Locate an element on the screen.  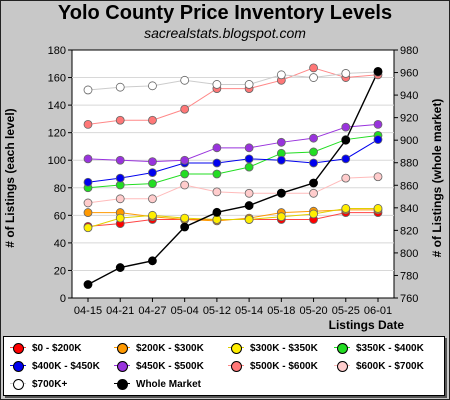
legend-item: $200K - $300K is located at coordinates (159, 348).